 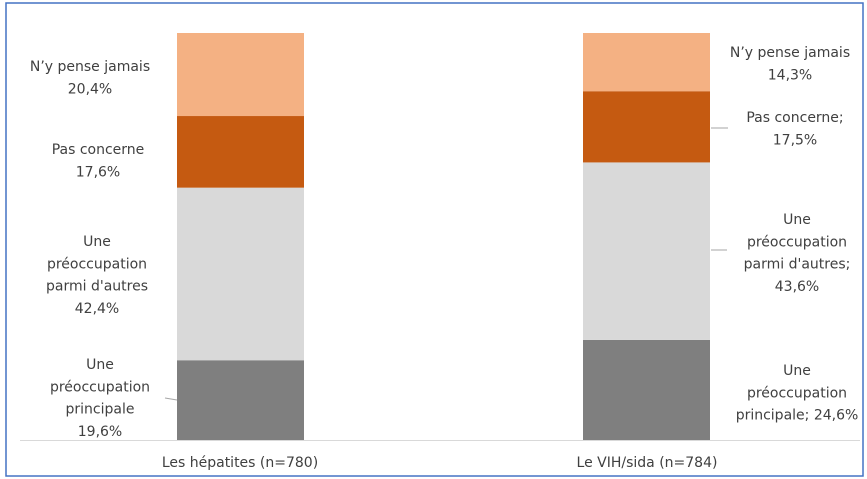 What do you see at coordinates (794, 129) in the screenshot?
I see `data-label: Pas concerne; 17,5%` at bounding box center [794, 129].